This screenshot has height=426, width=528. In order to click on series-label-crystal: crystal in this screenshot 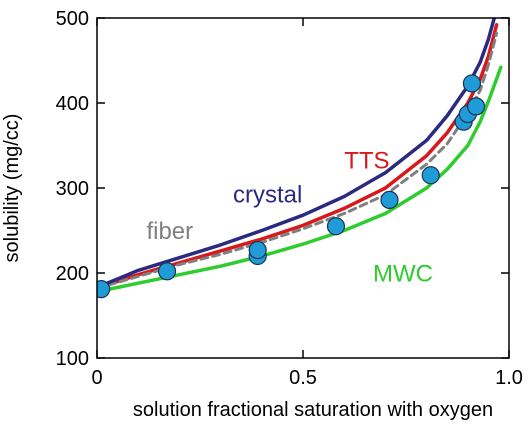, I will do `click(267, 194)`.